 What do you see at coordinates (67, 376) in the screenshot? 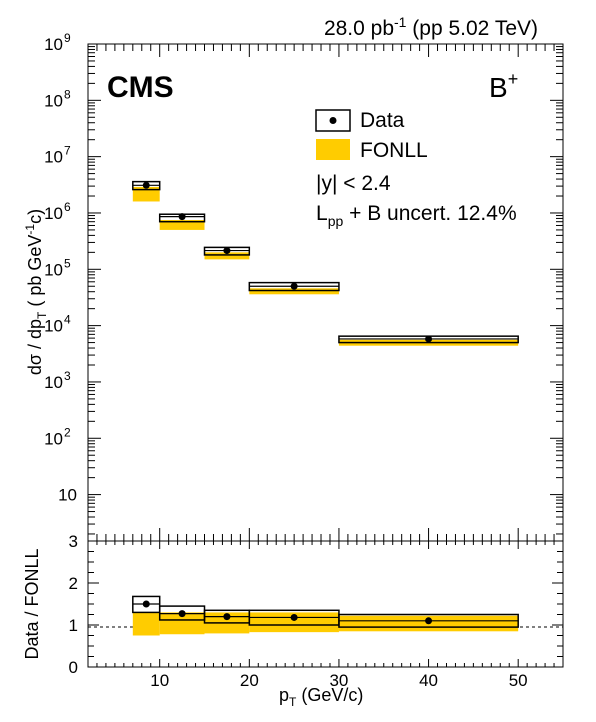
I see `y-tick-label-exp: 3` at bounding box center [67, 376].